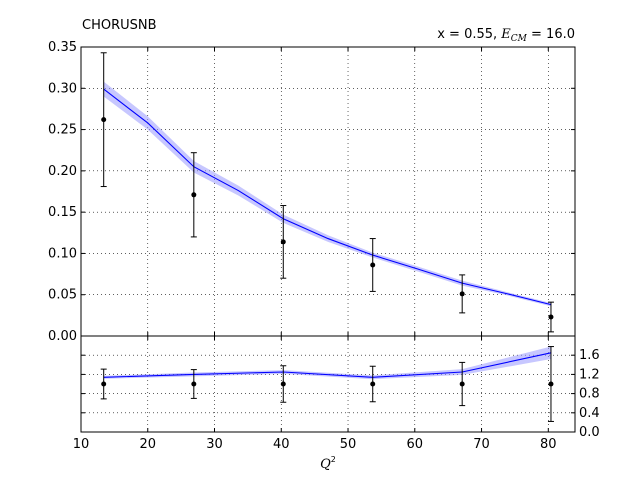 The height and width of the screenshot is (480, 640). Describe the element at coordinates (481, 444) in the screenshot. I see `x-tick-label: 70` at that location.